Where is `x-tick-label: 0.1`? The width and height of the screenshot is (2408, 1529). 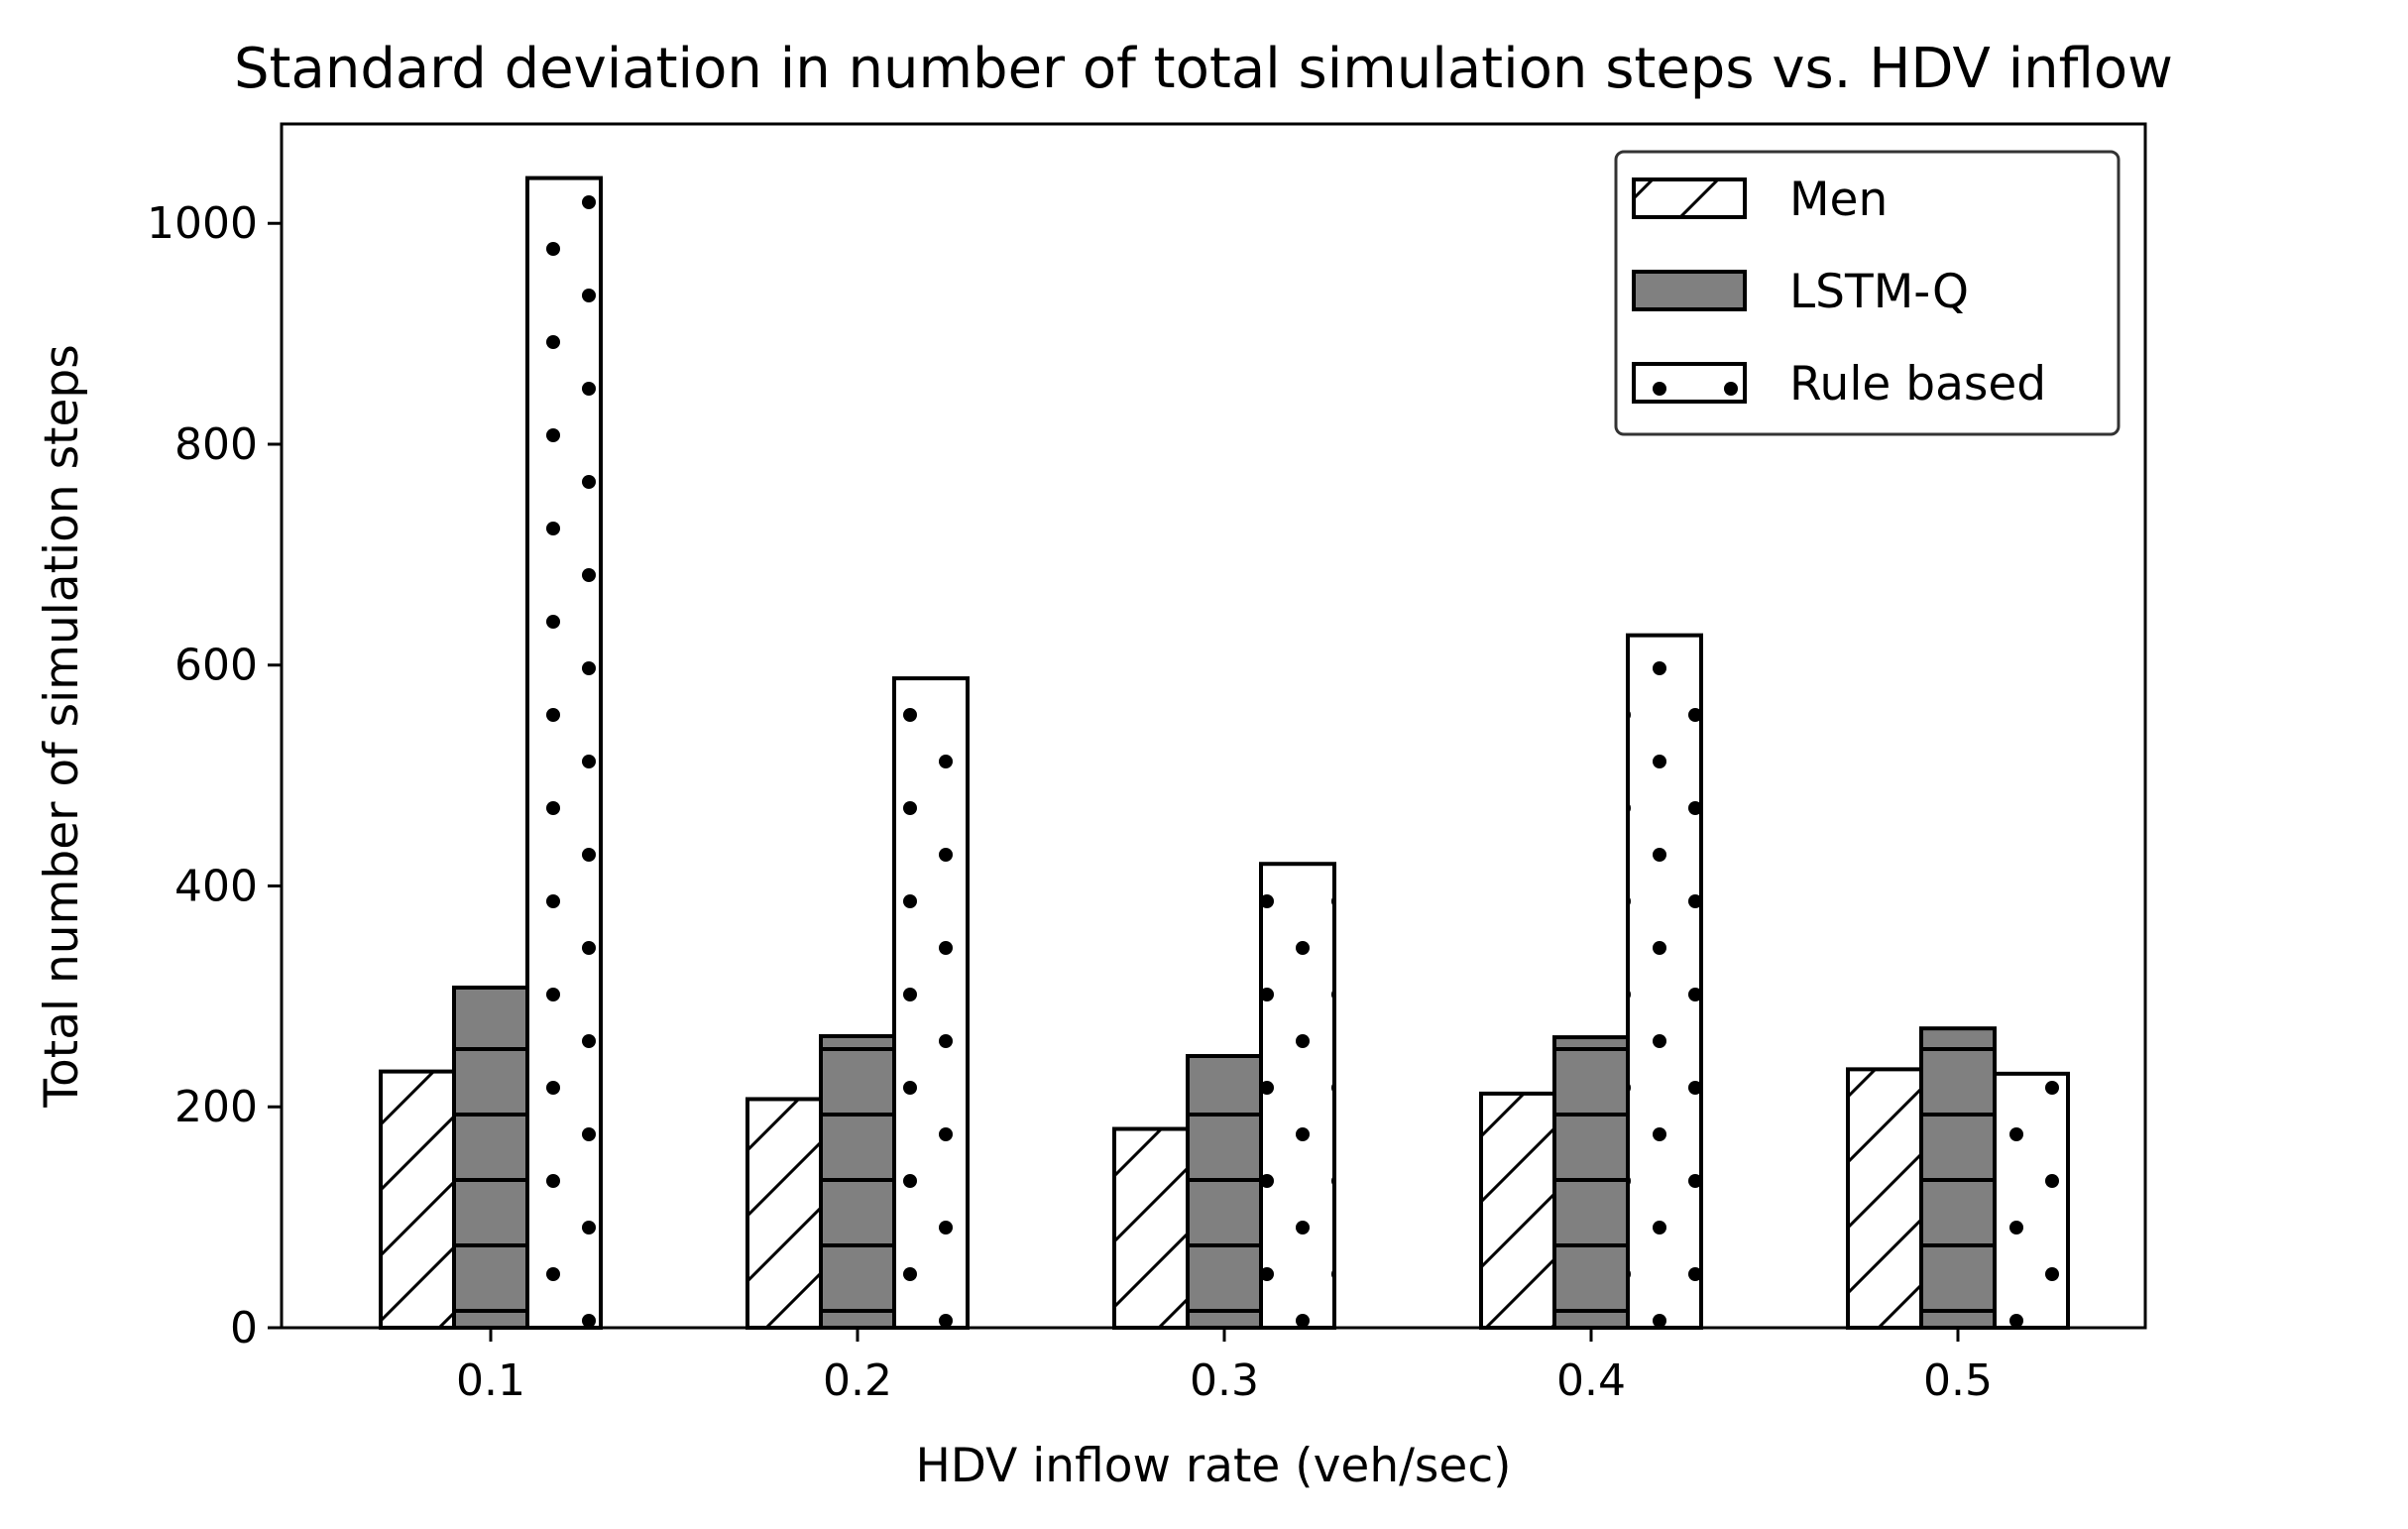
x-tick-label: 0.1 is located at coordinates (490, 1380).